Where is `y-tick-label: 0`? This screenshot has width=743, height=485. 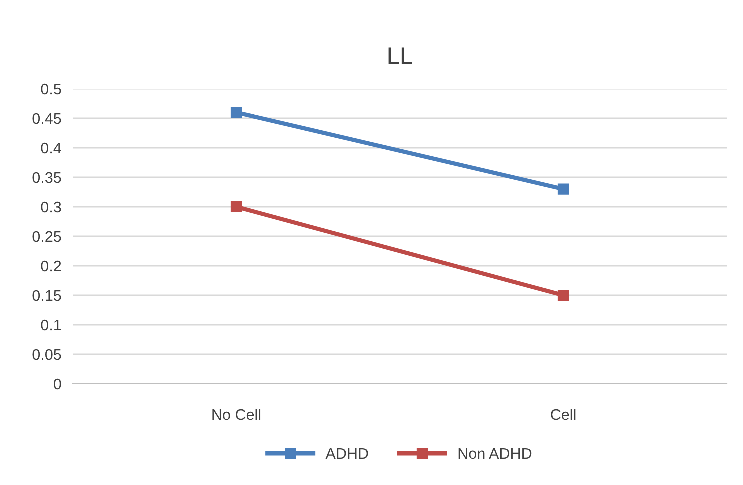 y-tick-label: 0 is located at coordinates (58, 384).